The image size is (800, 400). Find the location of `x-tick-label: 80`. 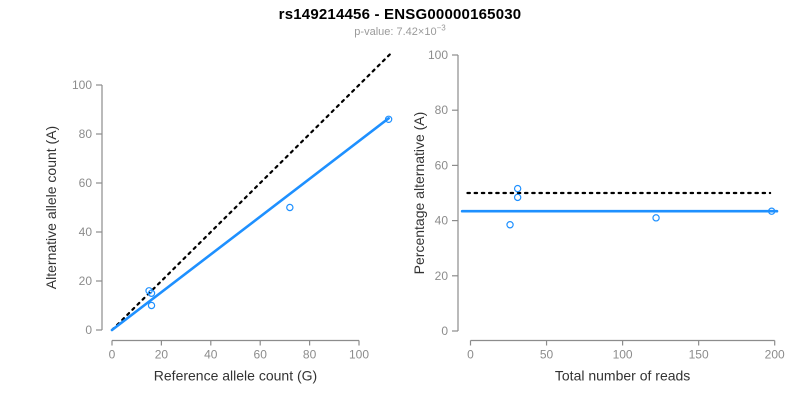

x-tick-label: 80 is located at coordinates (310, 355).